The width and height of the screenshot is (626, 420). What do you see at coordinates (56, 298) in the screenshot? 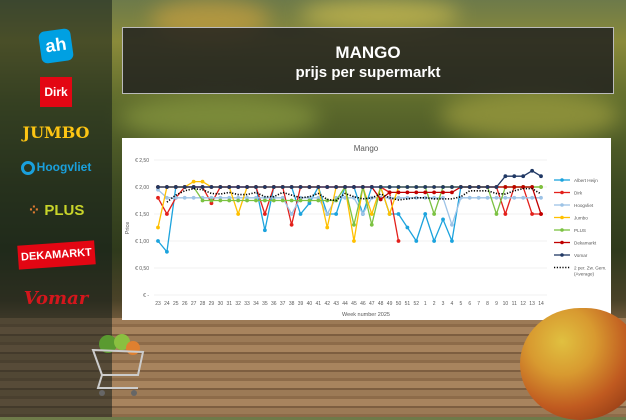
I see `vomar-logo: Vomar` at bounding box center [56, 298].